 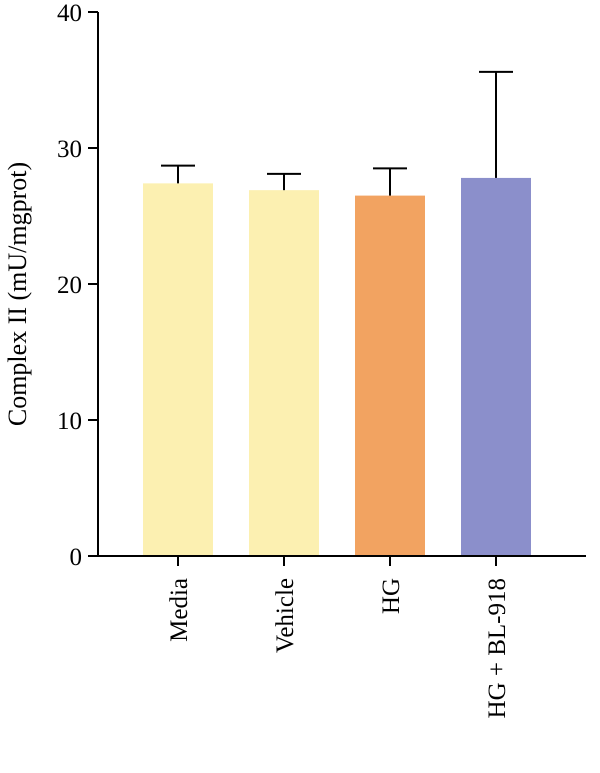 I want to click on x-category-label-4: HG + BL-918, so click(x=497, y=648).